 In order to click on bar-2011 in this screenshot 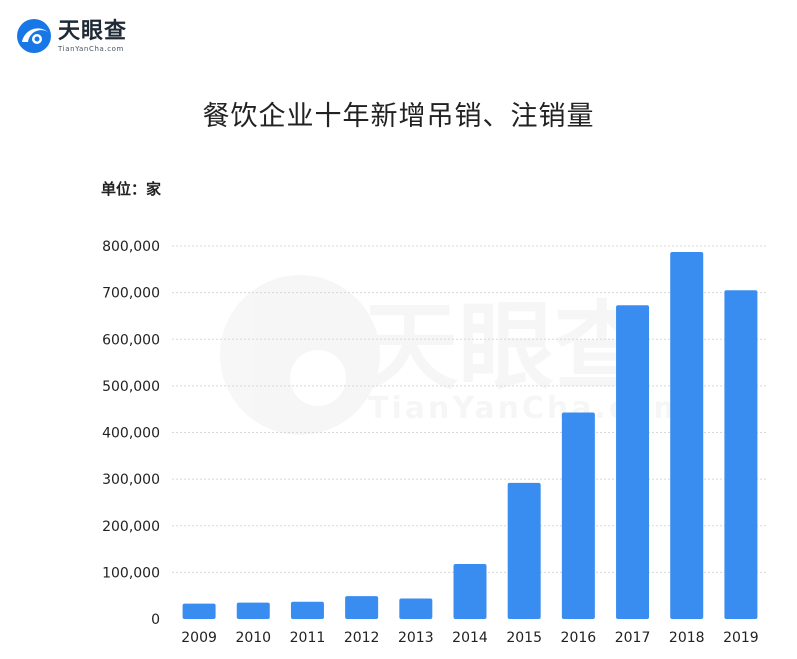, I will do `click(307, 610)`.